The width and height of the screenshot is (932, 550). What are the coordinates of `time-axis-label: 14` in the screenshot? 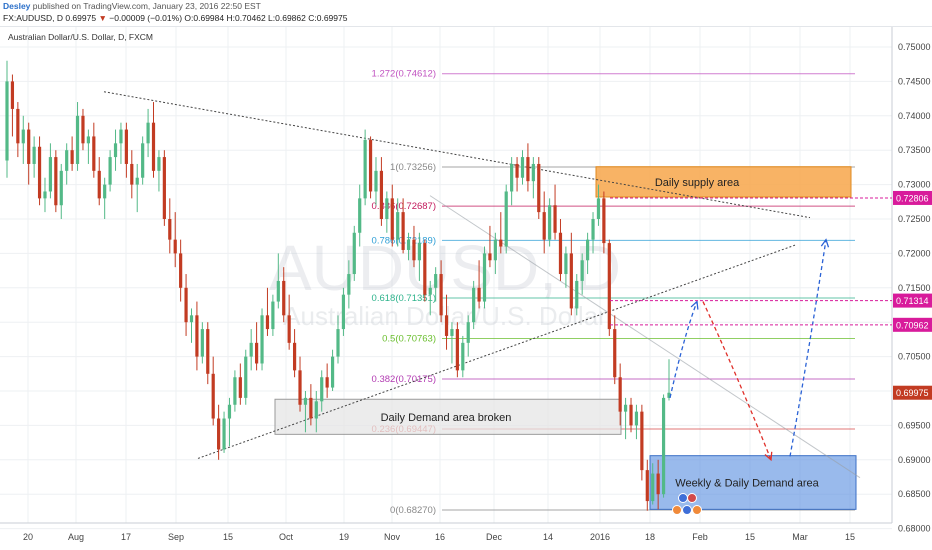 It's located at (548, 537).